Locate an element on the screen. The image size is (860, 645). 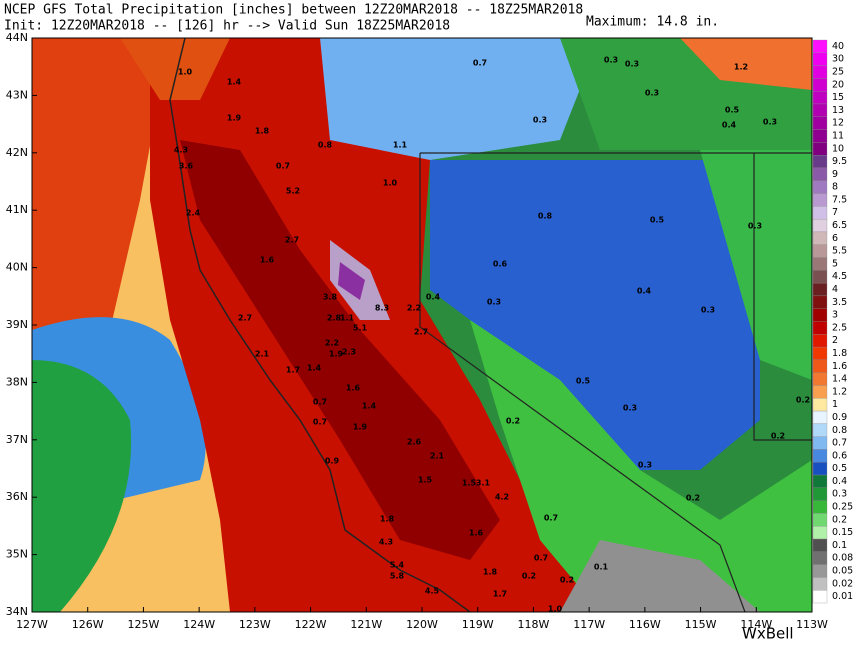
lat-label: 34N is located at coordinates (17, 611).